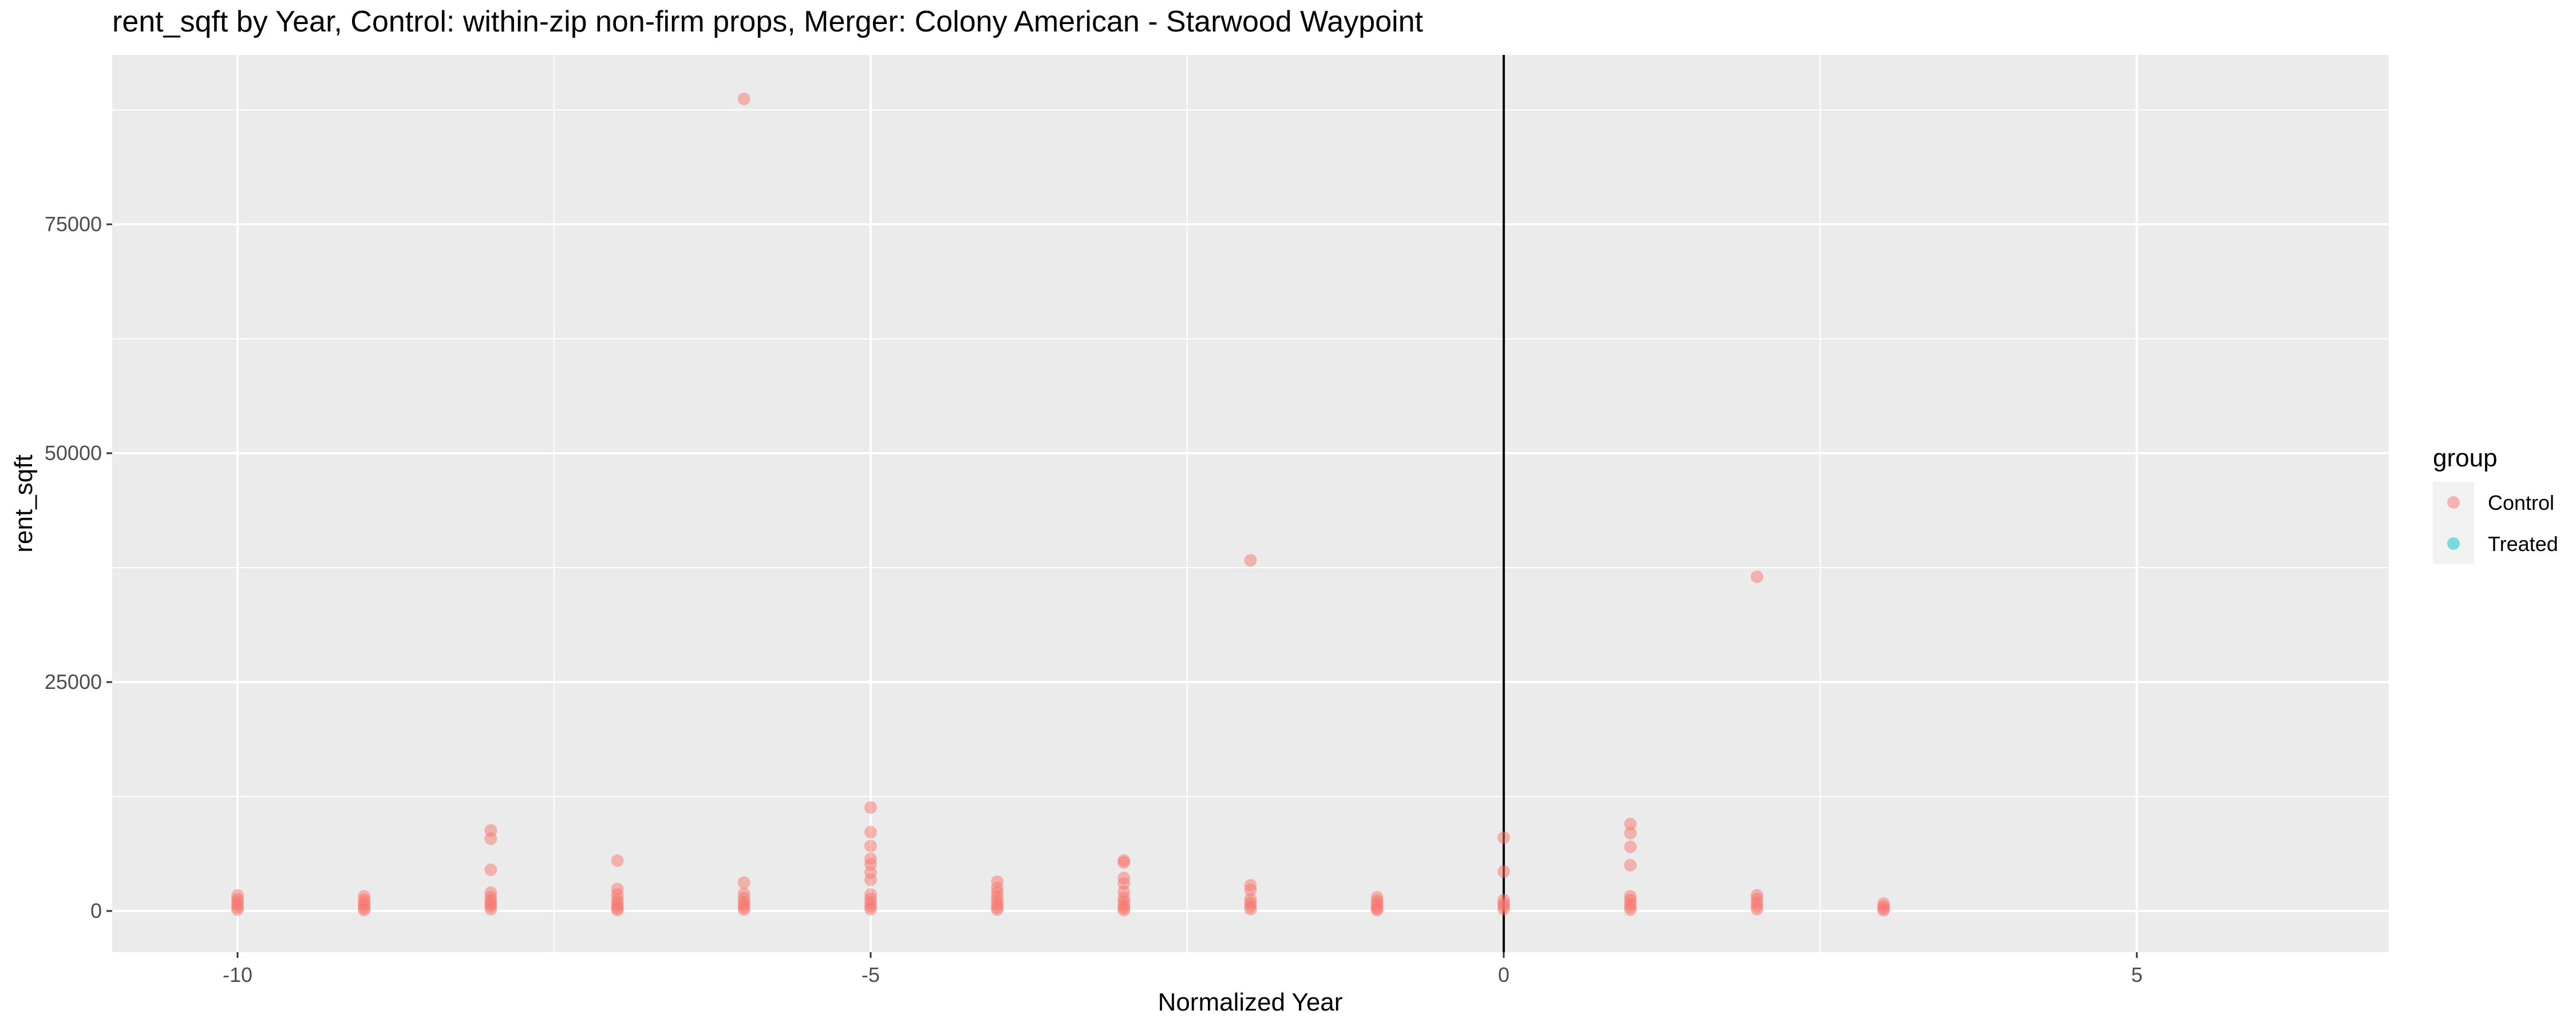  I want to click on x-tick-label: 5, so click(2137, 975).